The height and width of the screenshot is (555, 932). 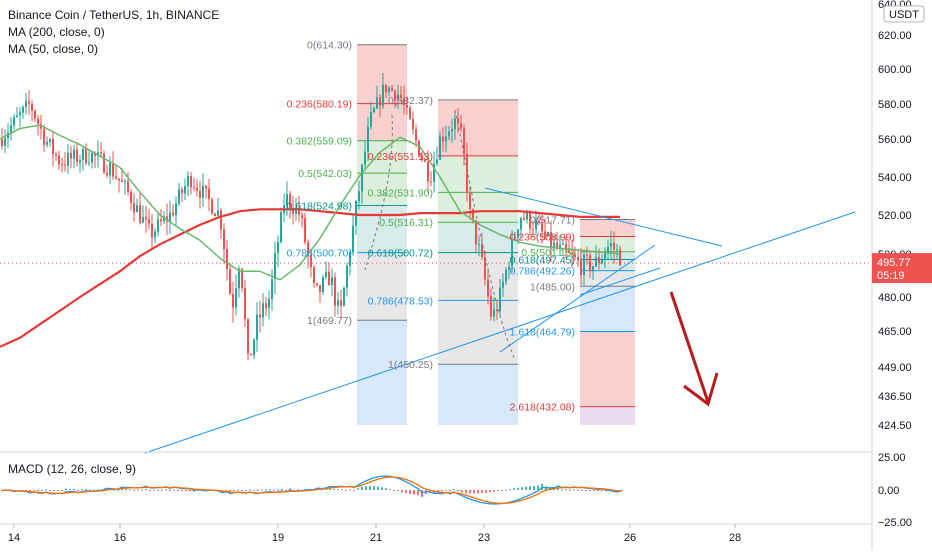 What do you see at coordinates (891, 276) in the screenshot?
I see `countdown-timer: 05:19` at bounding box center [891, 276].